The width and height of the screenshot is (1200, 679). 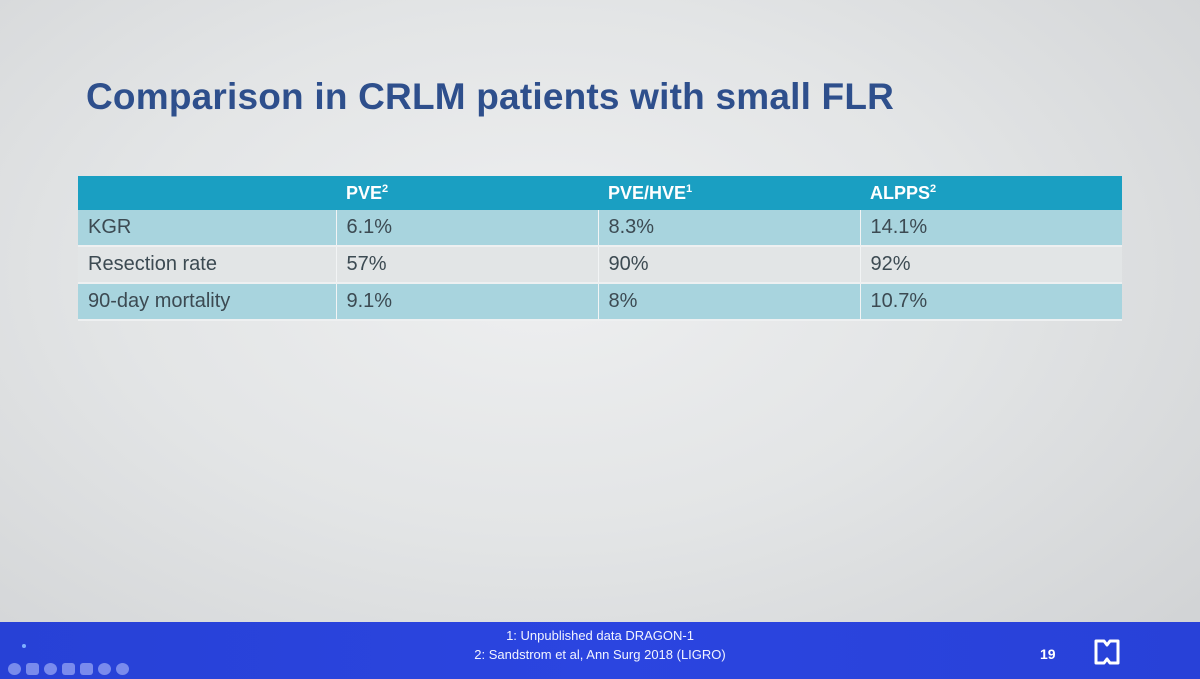 What do you see at coordinates (32, 669) in the screenshot?
I see `pen-icon` at bounding box center [32, 669].